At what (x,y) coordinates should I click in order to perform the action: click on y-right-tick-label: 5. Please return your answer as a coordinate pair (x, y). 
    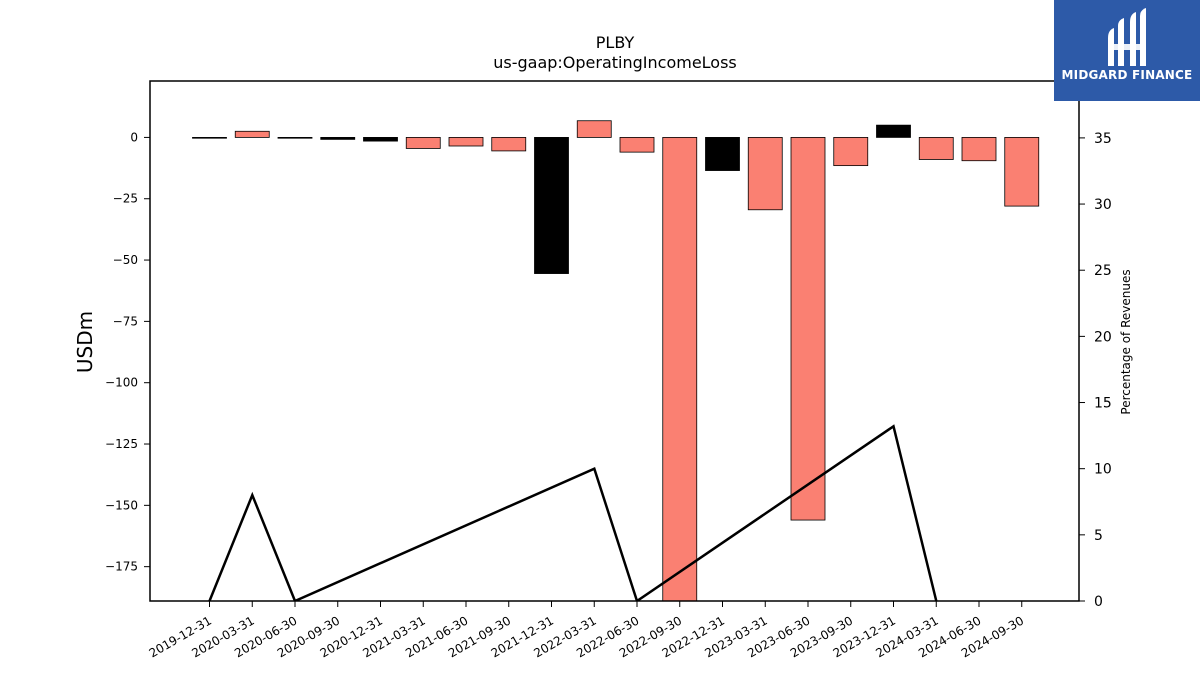
    Looking at the image, I should click on (1098, 536).